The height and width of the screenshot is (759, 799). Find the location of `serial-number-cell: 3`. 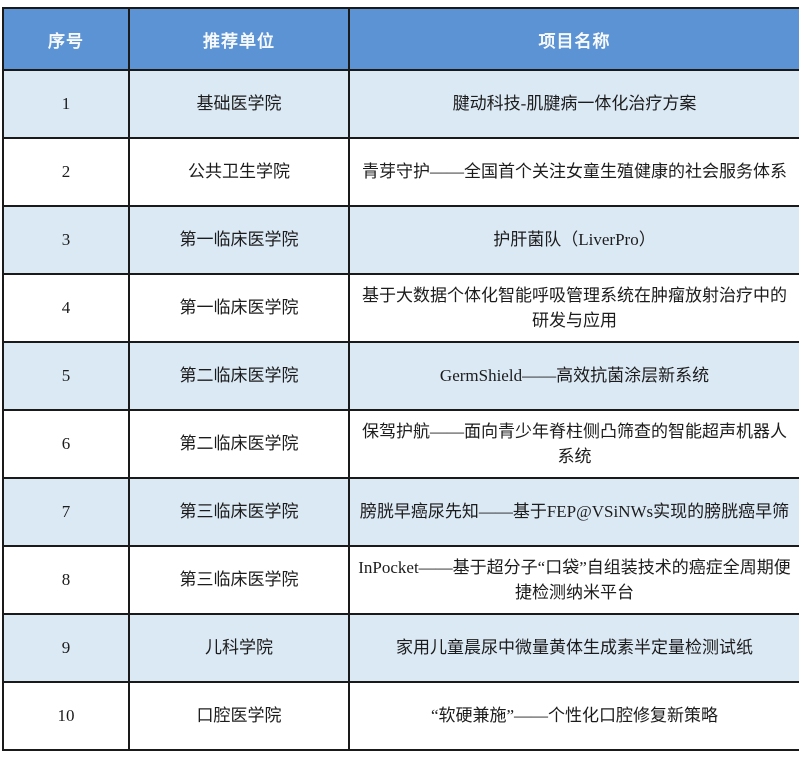

serial-number-cell: 3 is located at coordinates (66, 240).